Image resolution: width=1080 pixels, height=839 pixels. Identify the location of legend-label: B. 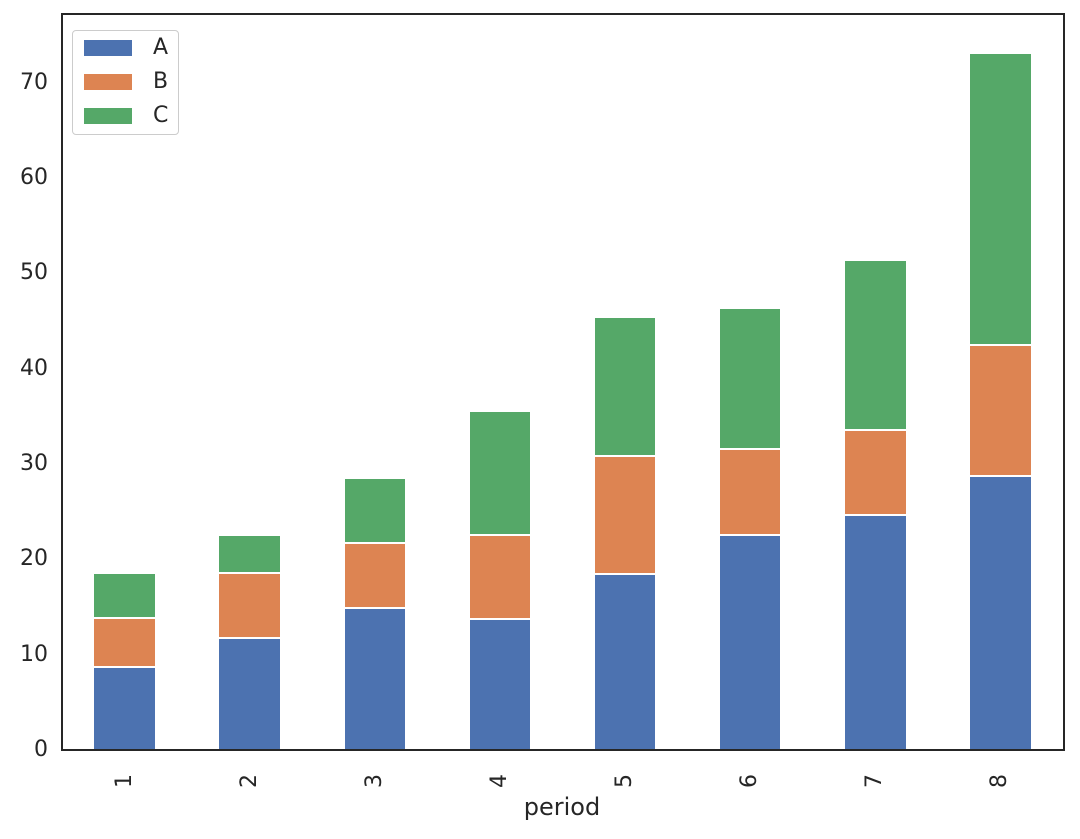
(161, 81).